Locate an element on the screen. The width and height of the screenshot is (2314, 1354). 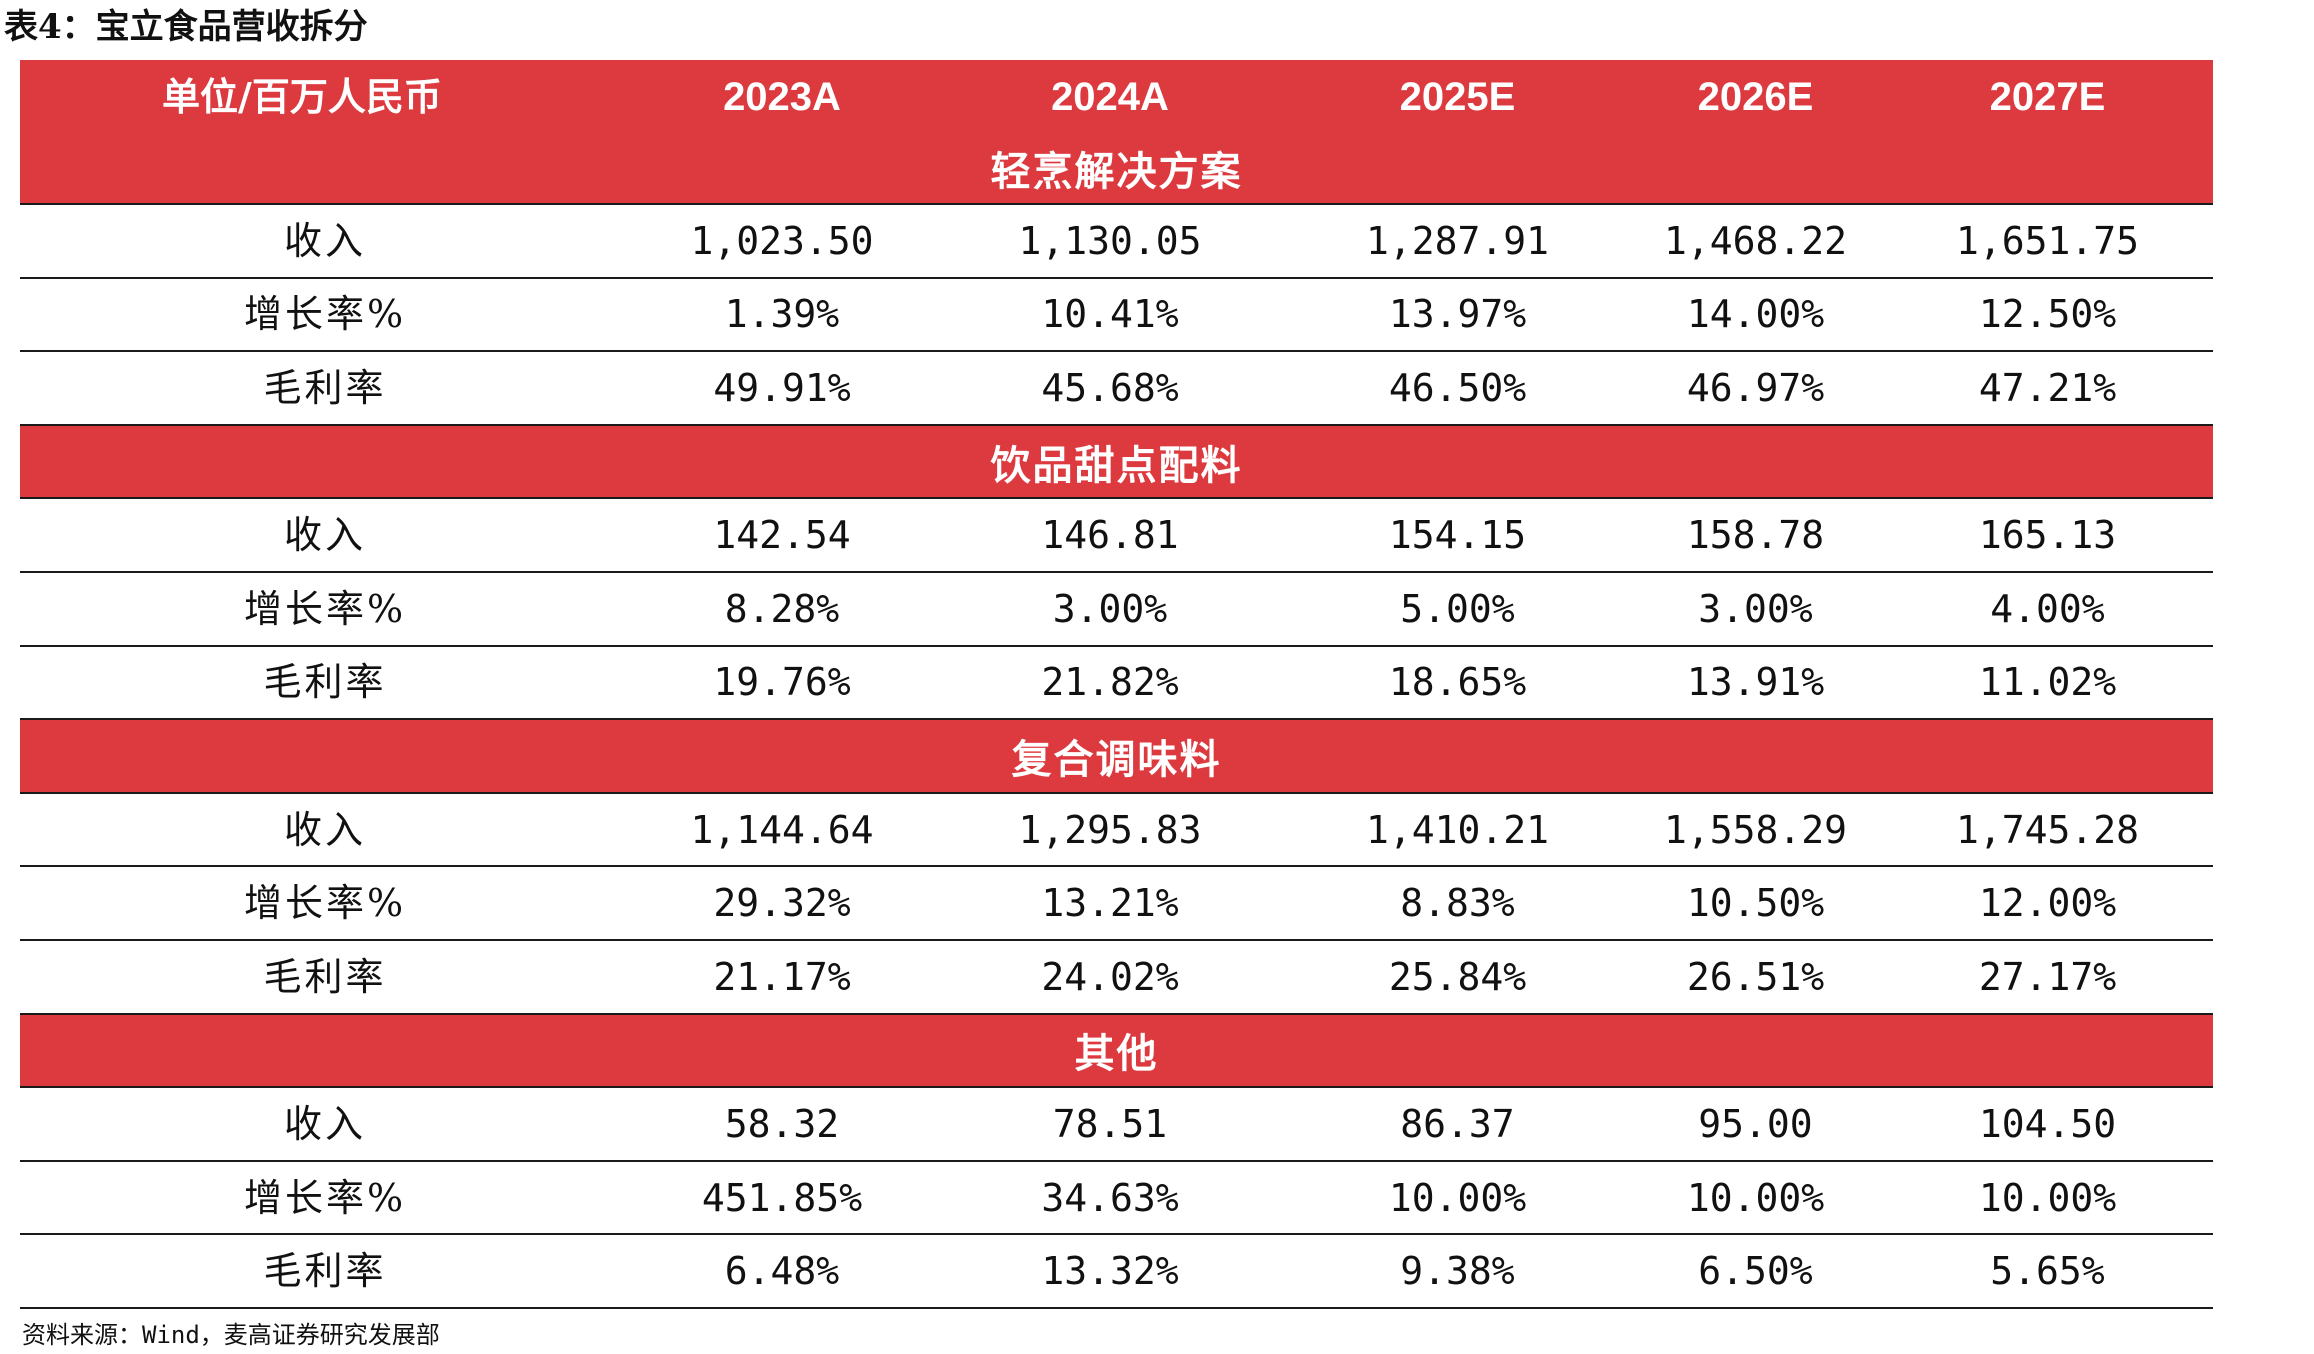
section-title: 饮品甜点配料 is located at coordinates (1116, 465).